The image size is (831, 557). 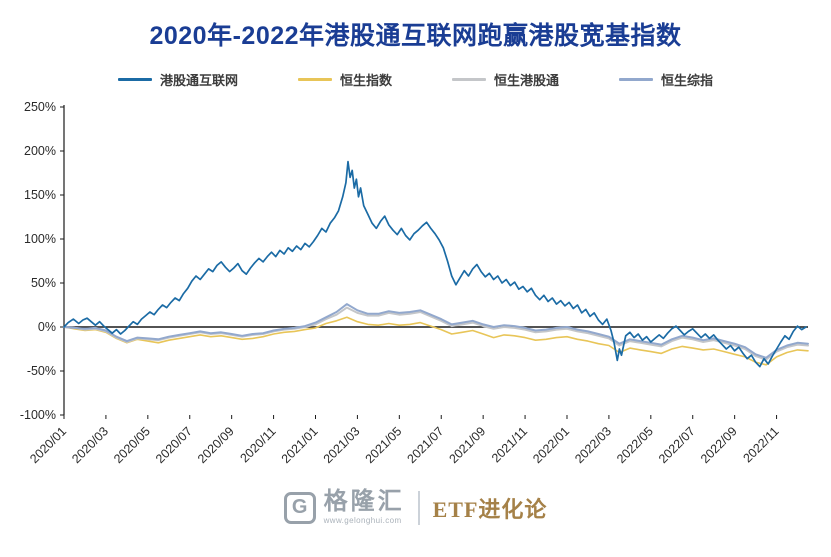 I want to click on svg-text: 2021/03, so click(x=342, y=445).